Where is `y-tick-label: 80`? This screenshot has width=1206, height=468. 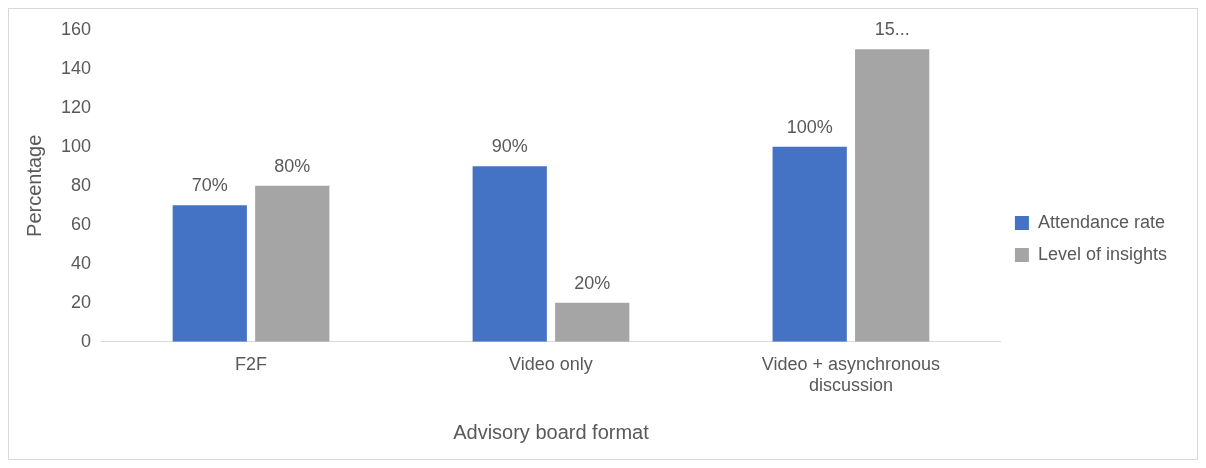
y-tick-label: 80 is located at coordinates (81, 184).